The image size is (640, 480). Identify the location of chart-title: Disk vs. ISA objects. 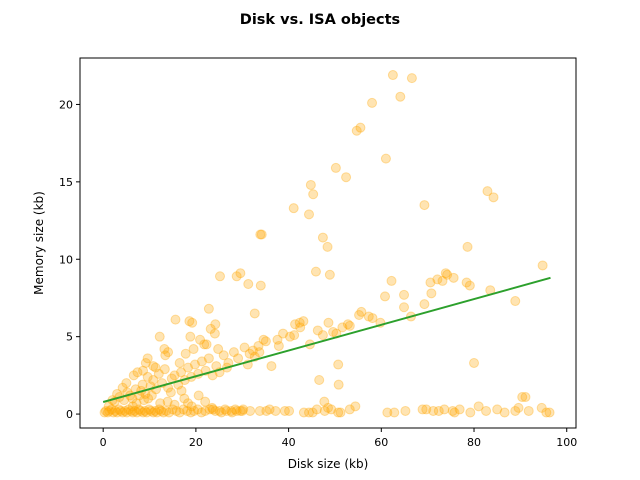
(320, 20).